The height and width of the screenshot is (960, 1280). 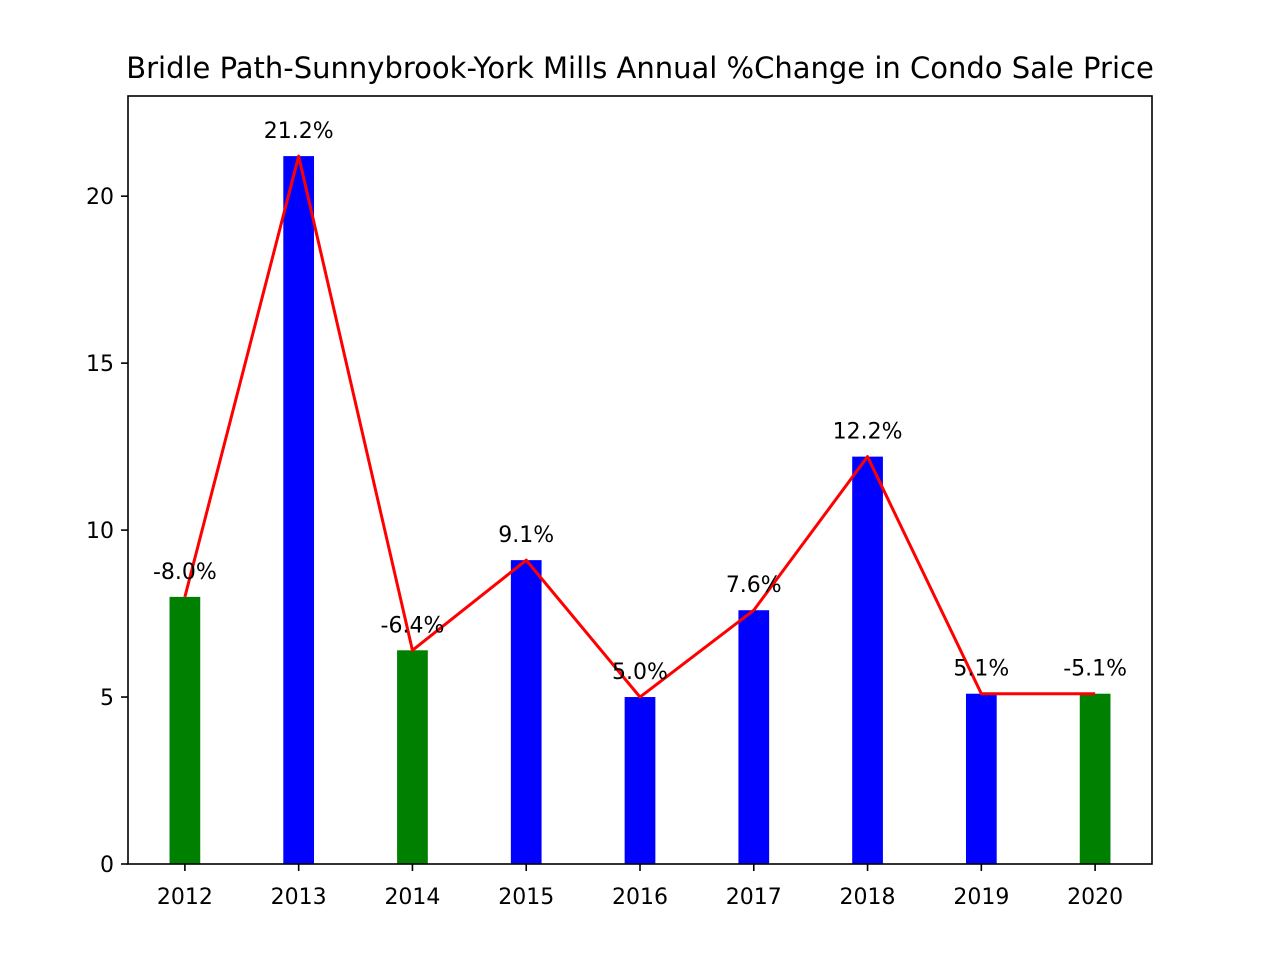 What do you see at coordinates (526, 712) in the screenshot?
I see `bar-2015` at bounding box center [526, 712].